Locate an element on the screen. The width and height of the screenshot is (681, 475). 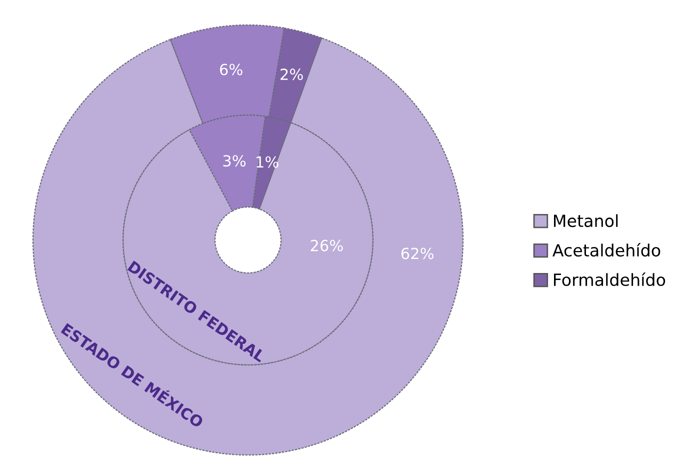
legend-label: Acetaldehído is located at coordinates (606, 250).